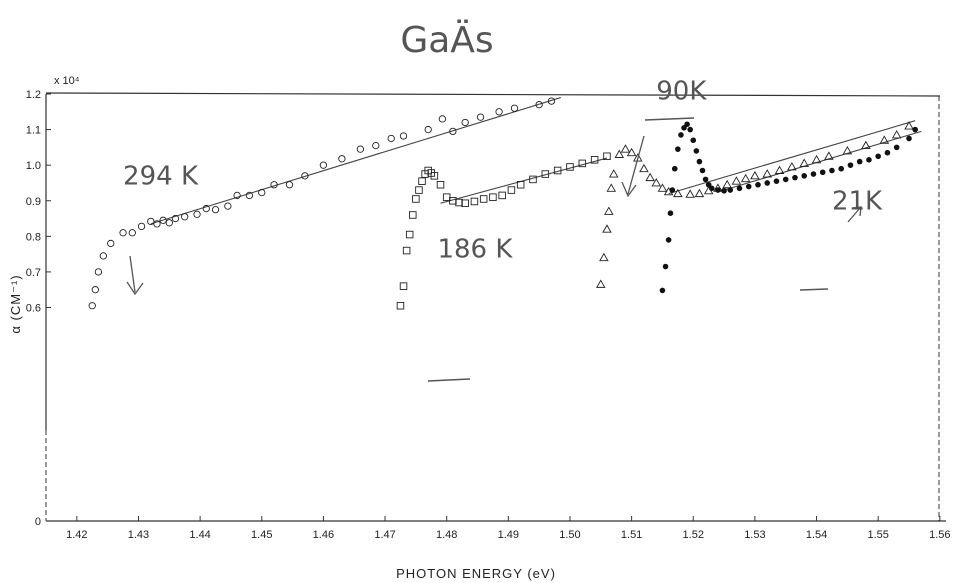  Describe the element at coordinates (693, 535) in the screenshot. I see `x-tick-label: 1.52` at that location.